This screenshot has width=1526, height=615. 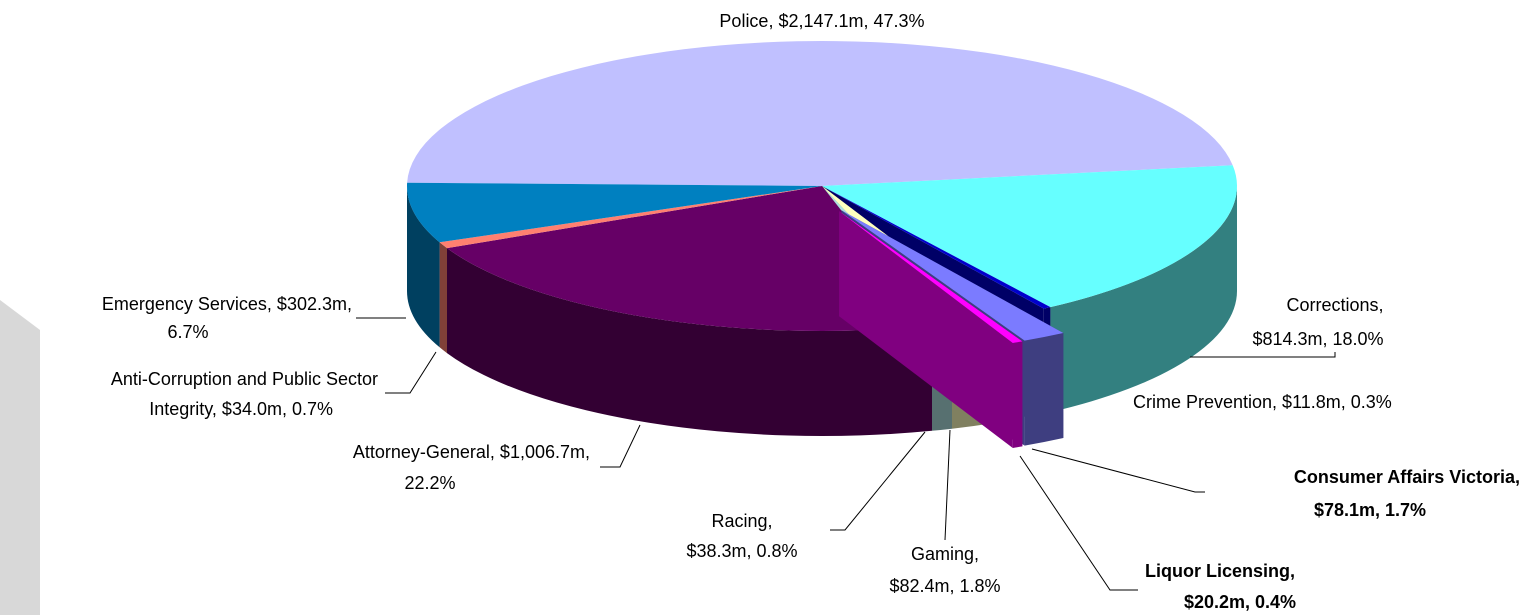 What do you see at coordinates (1317, 339) in the screenshot?
I see `data-label: $814.3m, 18.0%` at bounding box center [1317, 339].